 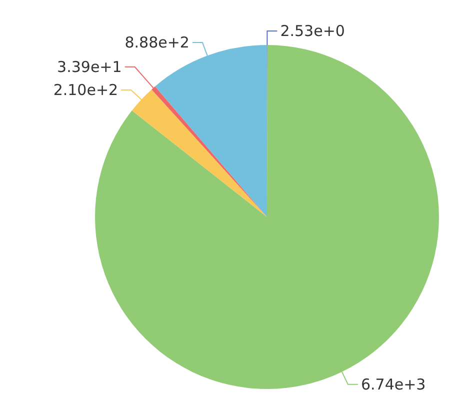 I want to click on data-label: 8.88e+2, so click(x=157, y=43).